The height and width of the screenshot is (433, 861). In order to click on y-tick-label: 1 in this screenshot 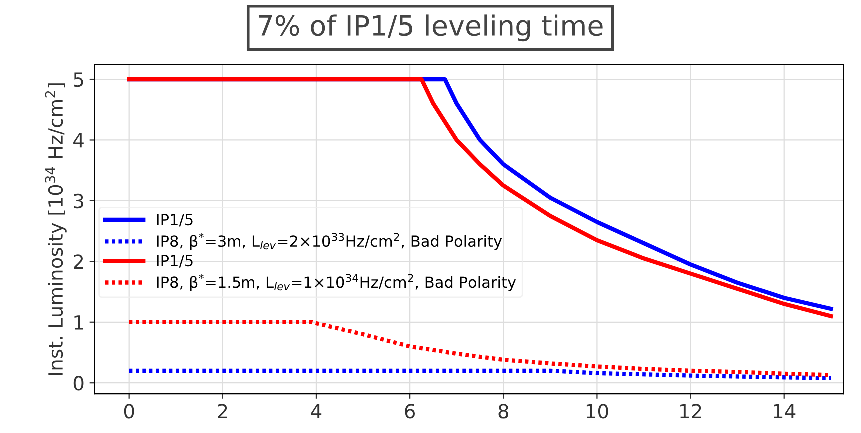, I will do `click(79, 323)`.